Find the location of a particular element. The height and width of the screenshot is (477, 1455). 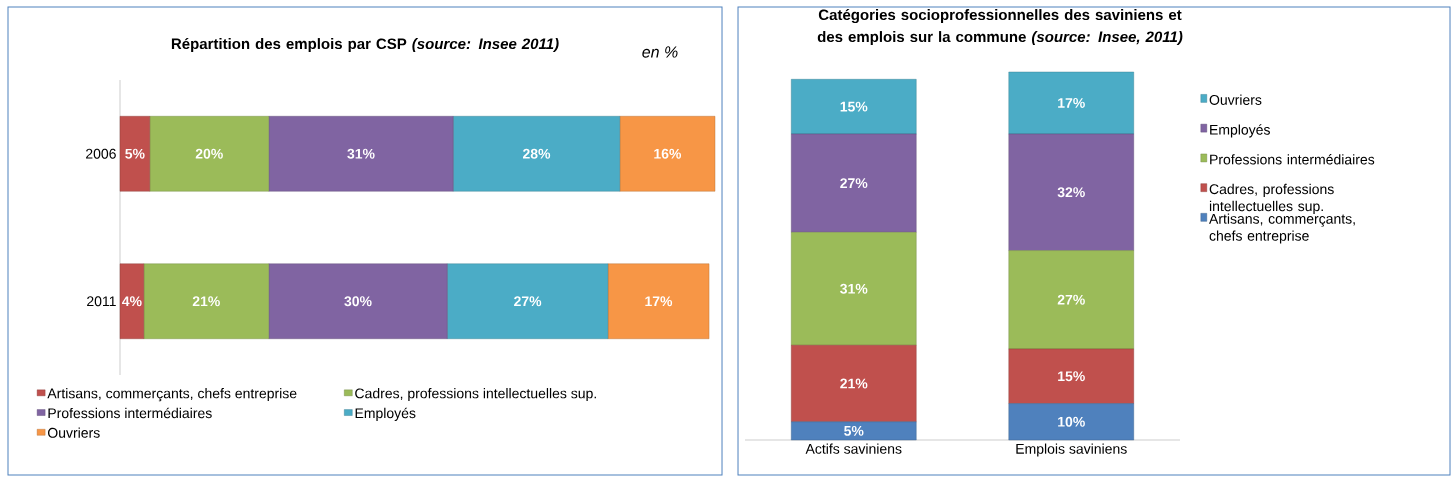

data-label: 30% is located at coordinates (358, 301).